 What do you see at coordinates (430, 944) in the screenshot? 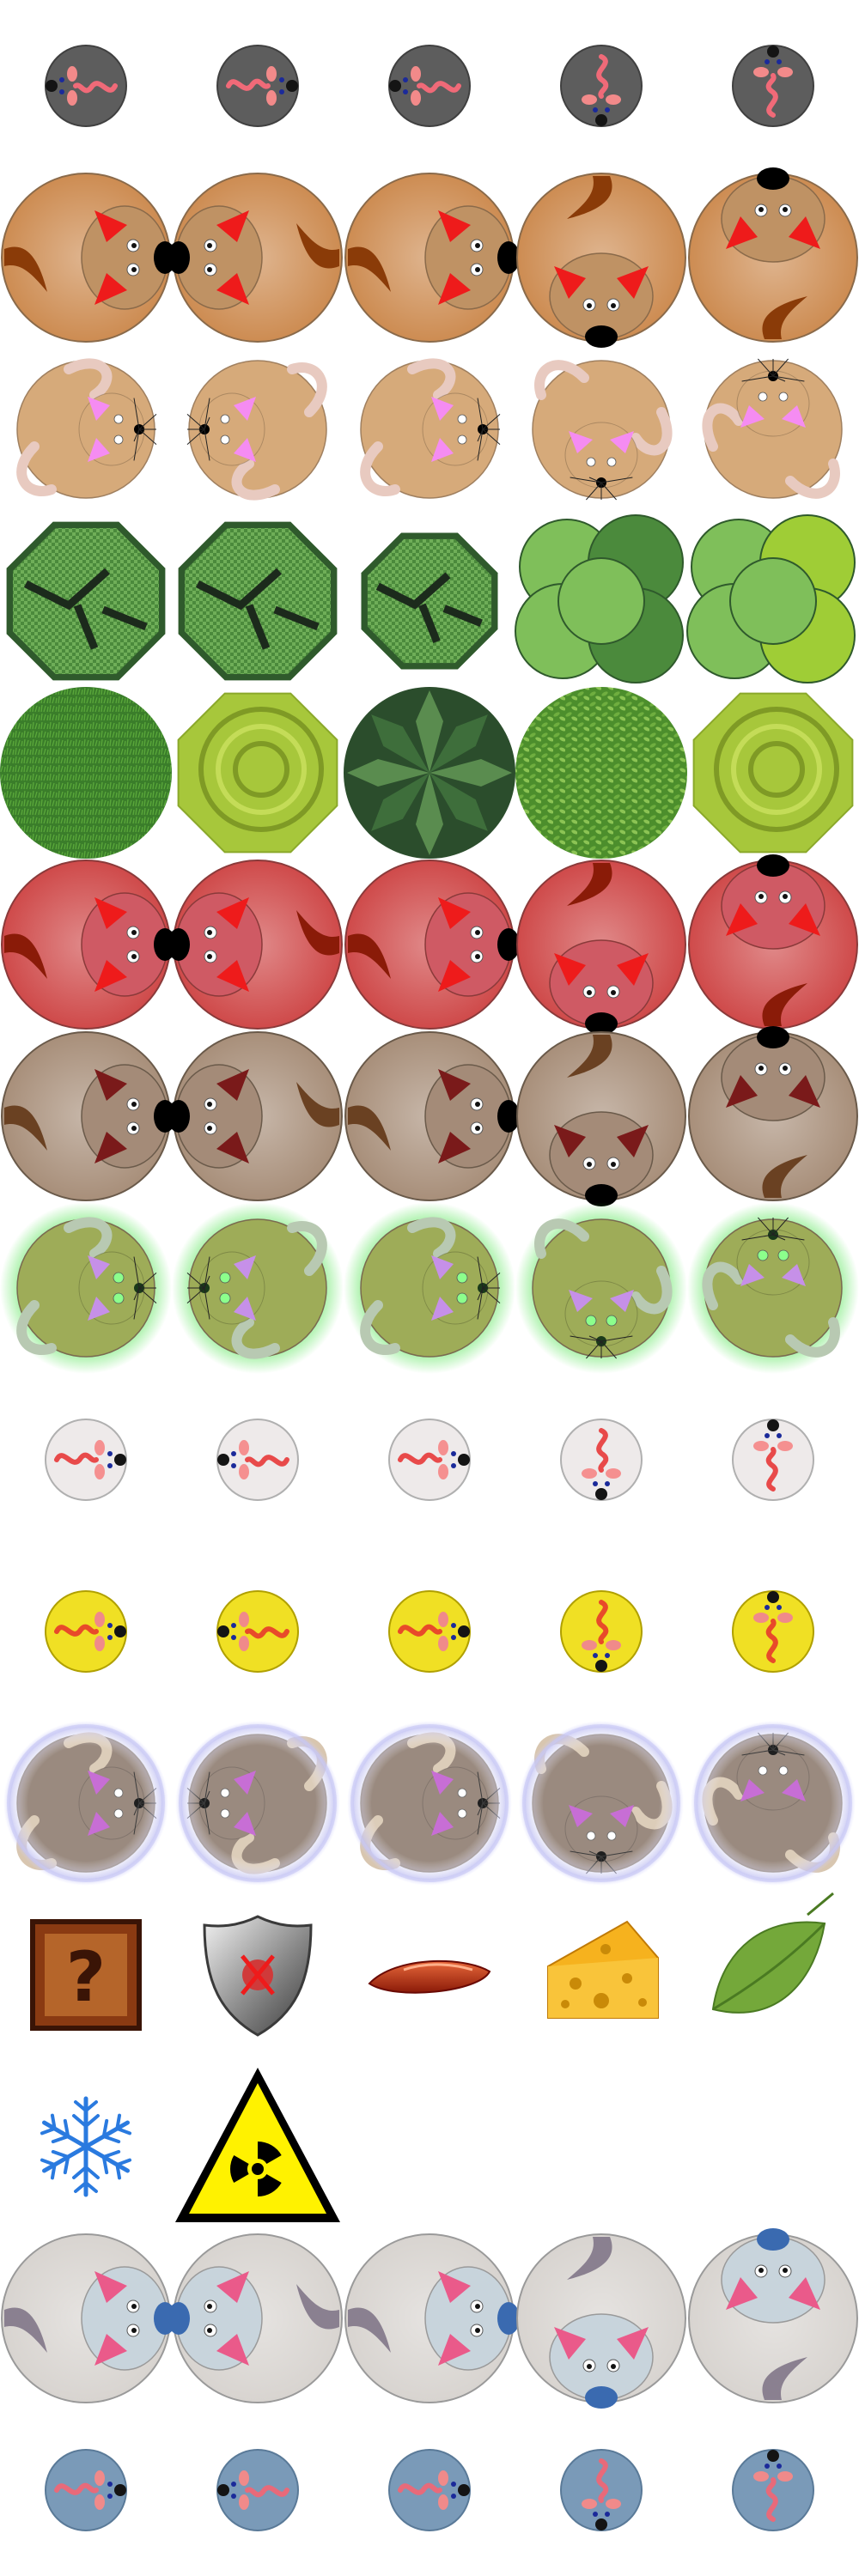
I see `row-red-hamster` at bounding box center [430, 944].